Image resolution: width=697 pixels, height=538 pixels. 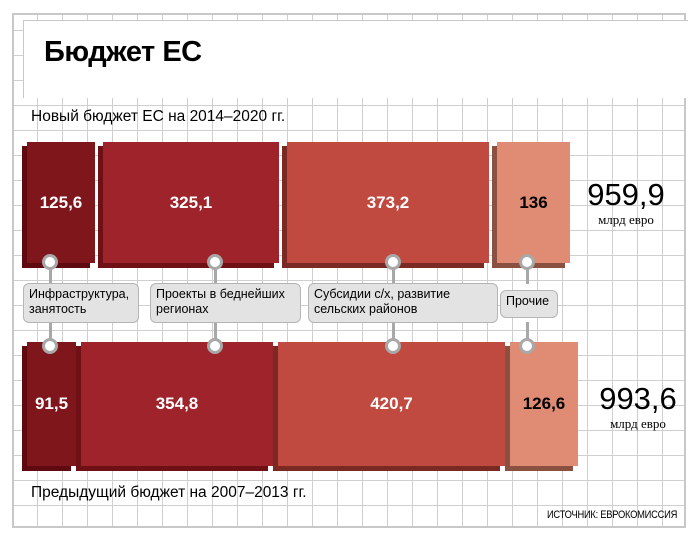 What do you see at coordinates (403, 303) in the screenshot?
I see `category-label: Субсидии с/х, развитие сельских районов` at bounding box center [403, 303].